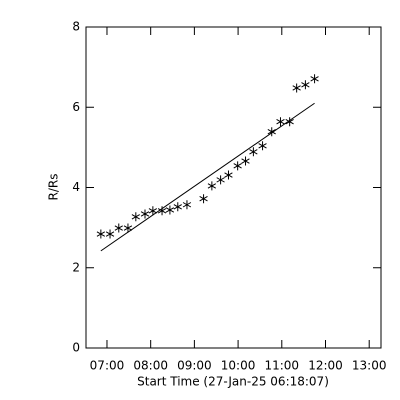 This screenshot has height=400, width=400. I want to click on x-axis-label: Start Time (27-Jan-25 06:18:07), so click(233, 382).